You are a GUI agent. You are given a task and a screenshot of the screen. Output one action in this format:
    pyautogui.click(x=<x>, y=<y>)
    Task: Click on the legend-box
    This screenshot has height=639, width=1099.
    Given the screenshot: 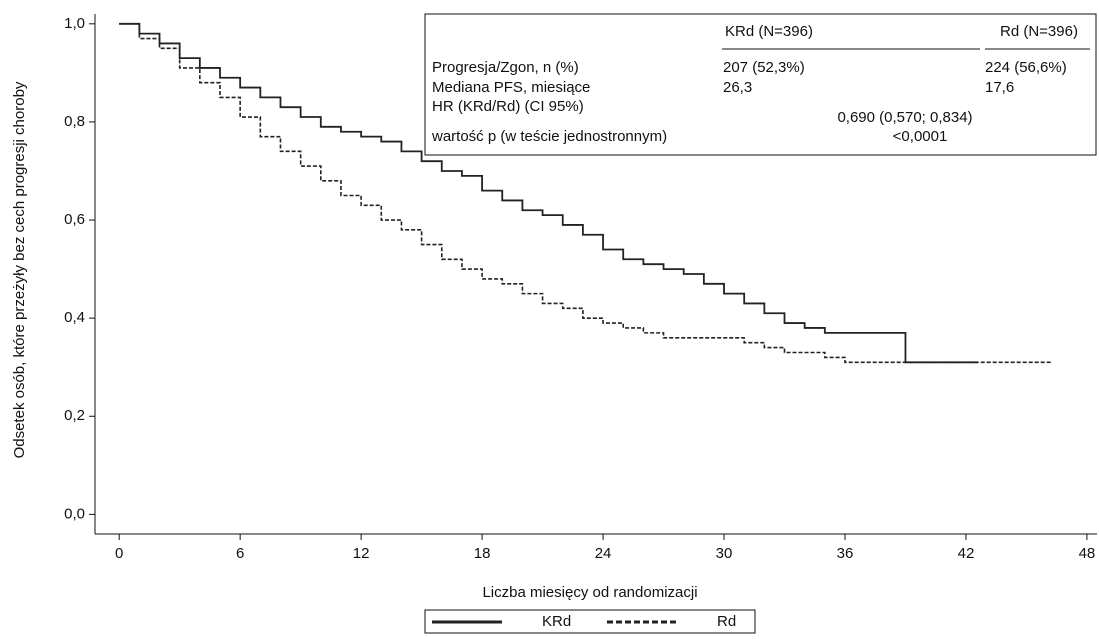 What is the action you would take?
    pyautogui.click(x=590, y=621)
    